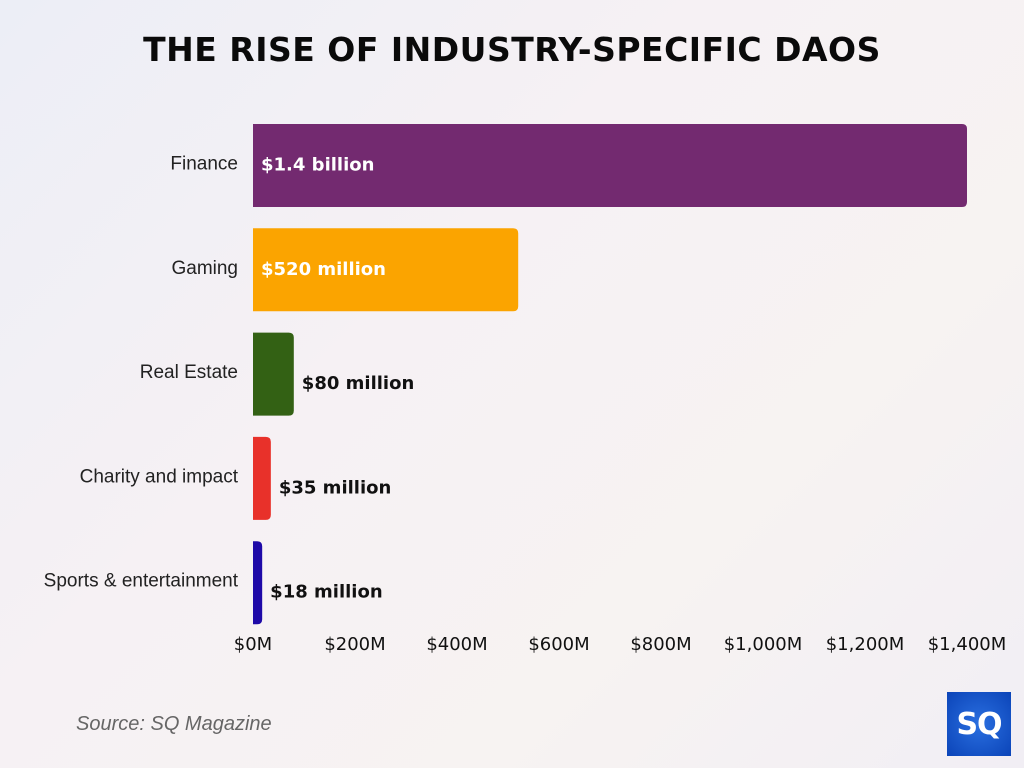  What do you see at coordinates (323, 269) in the screenshot?
I see `data-label: $520 million` at bounding box center [323, 269].